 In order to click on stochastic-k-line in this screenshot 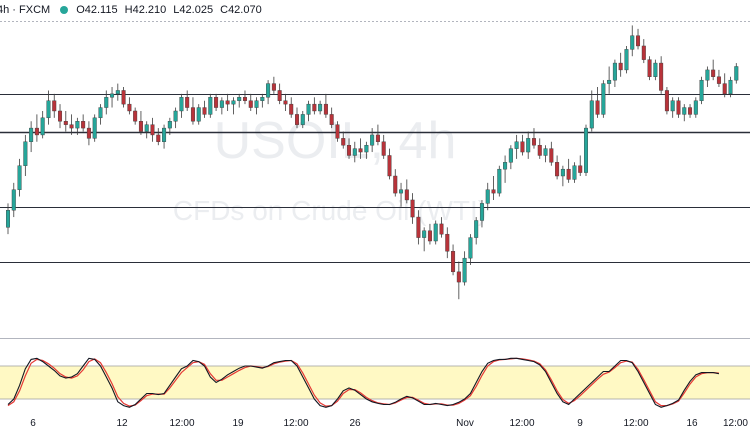, I will do `click(363, 382)`.